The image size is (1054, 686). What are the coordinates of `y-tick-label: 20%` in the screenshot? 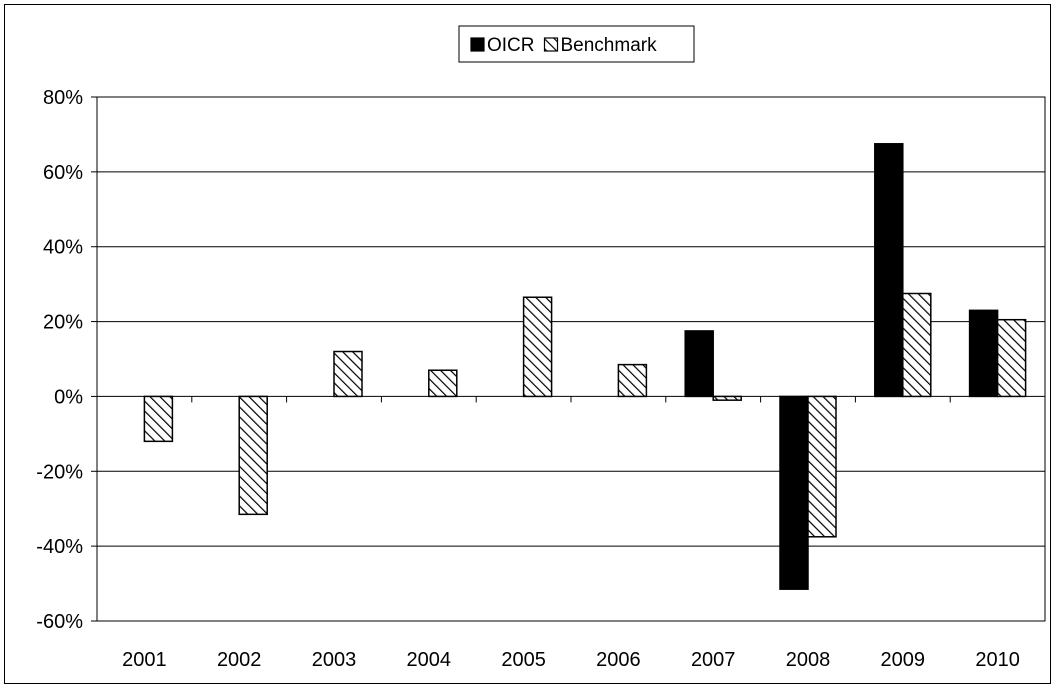 It's located at (63, 323).